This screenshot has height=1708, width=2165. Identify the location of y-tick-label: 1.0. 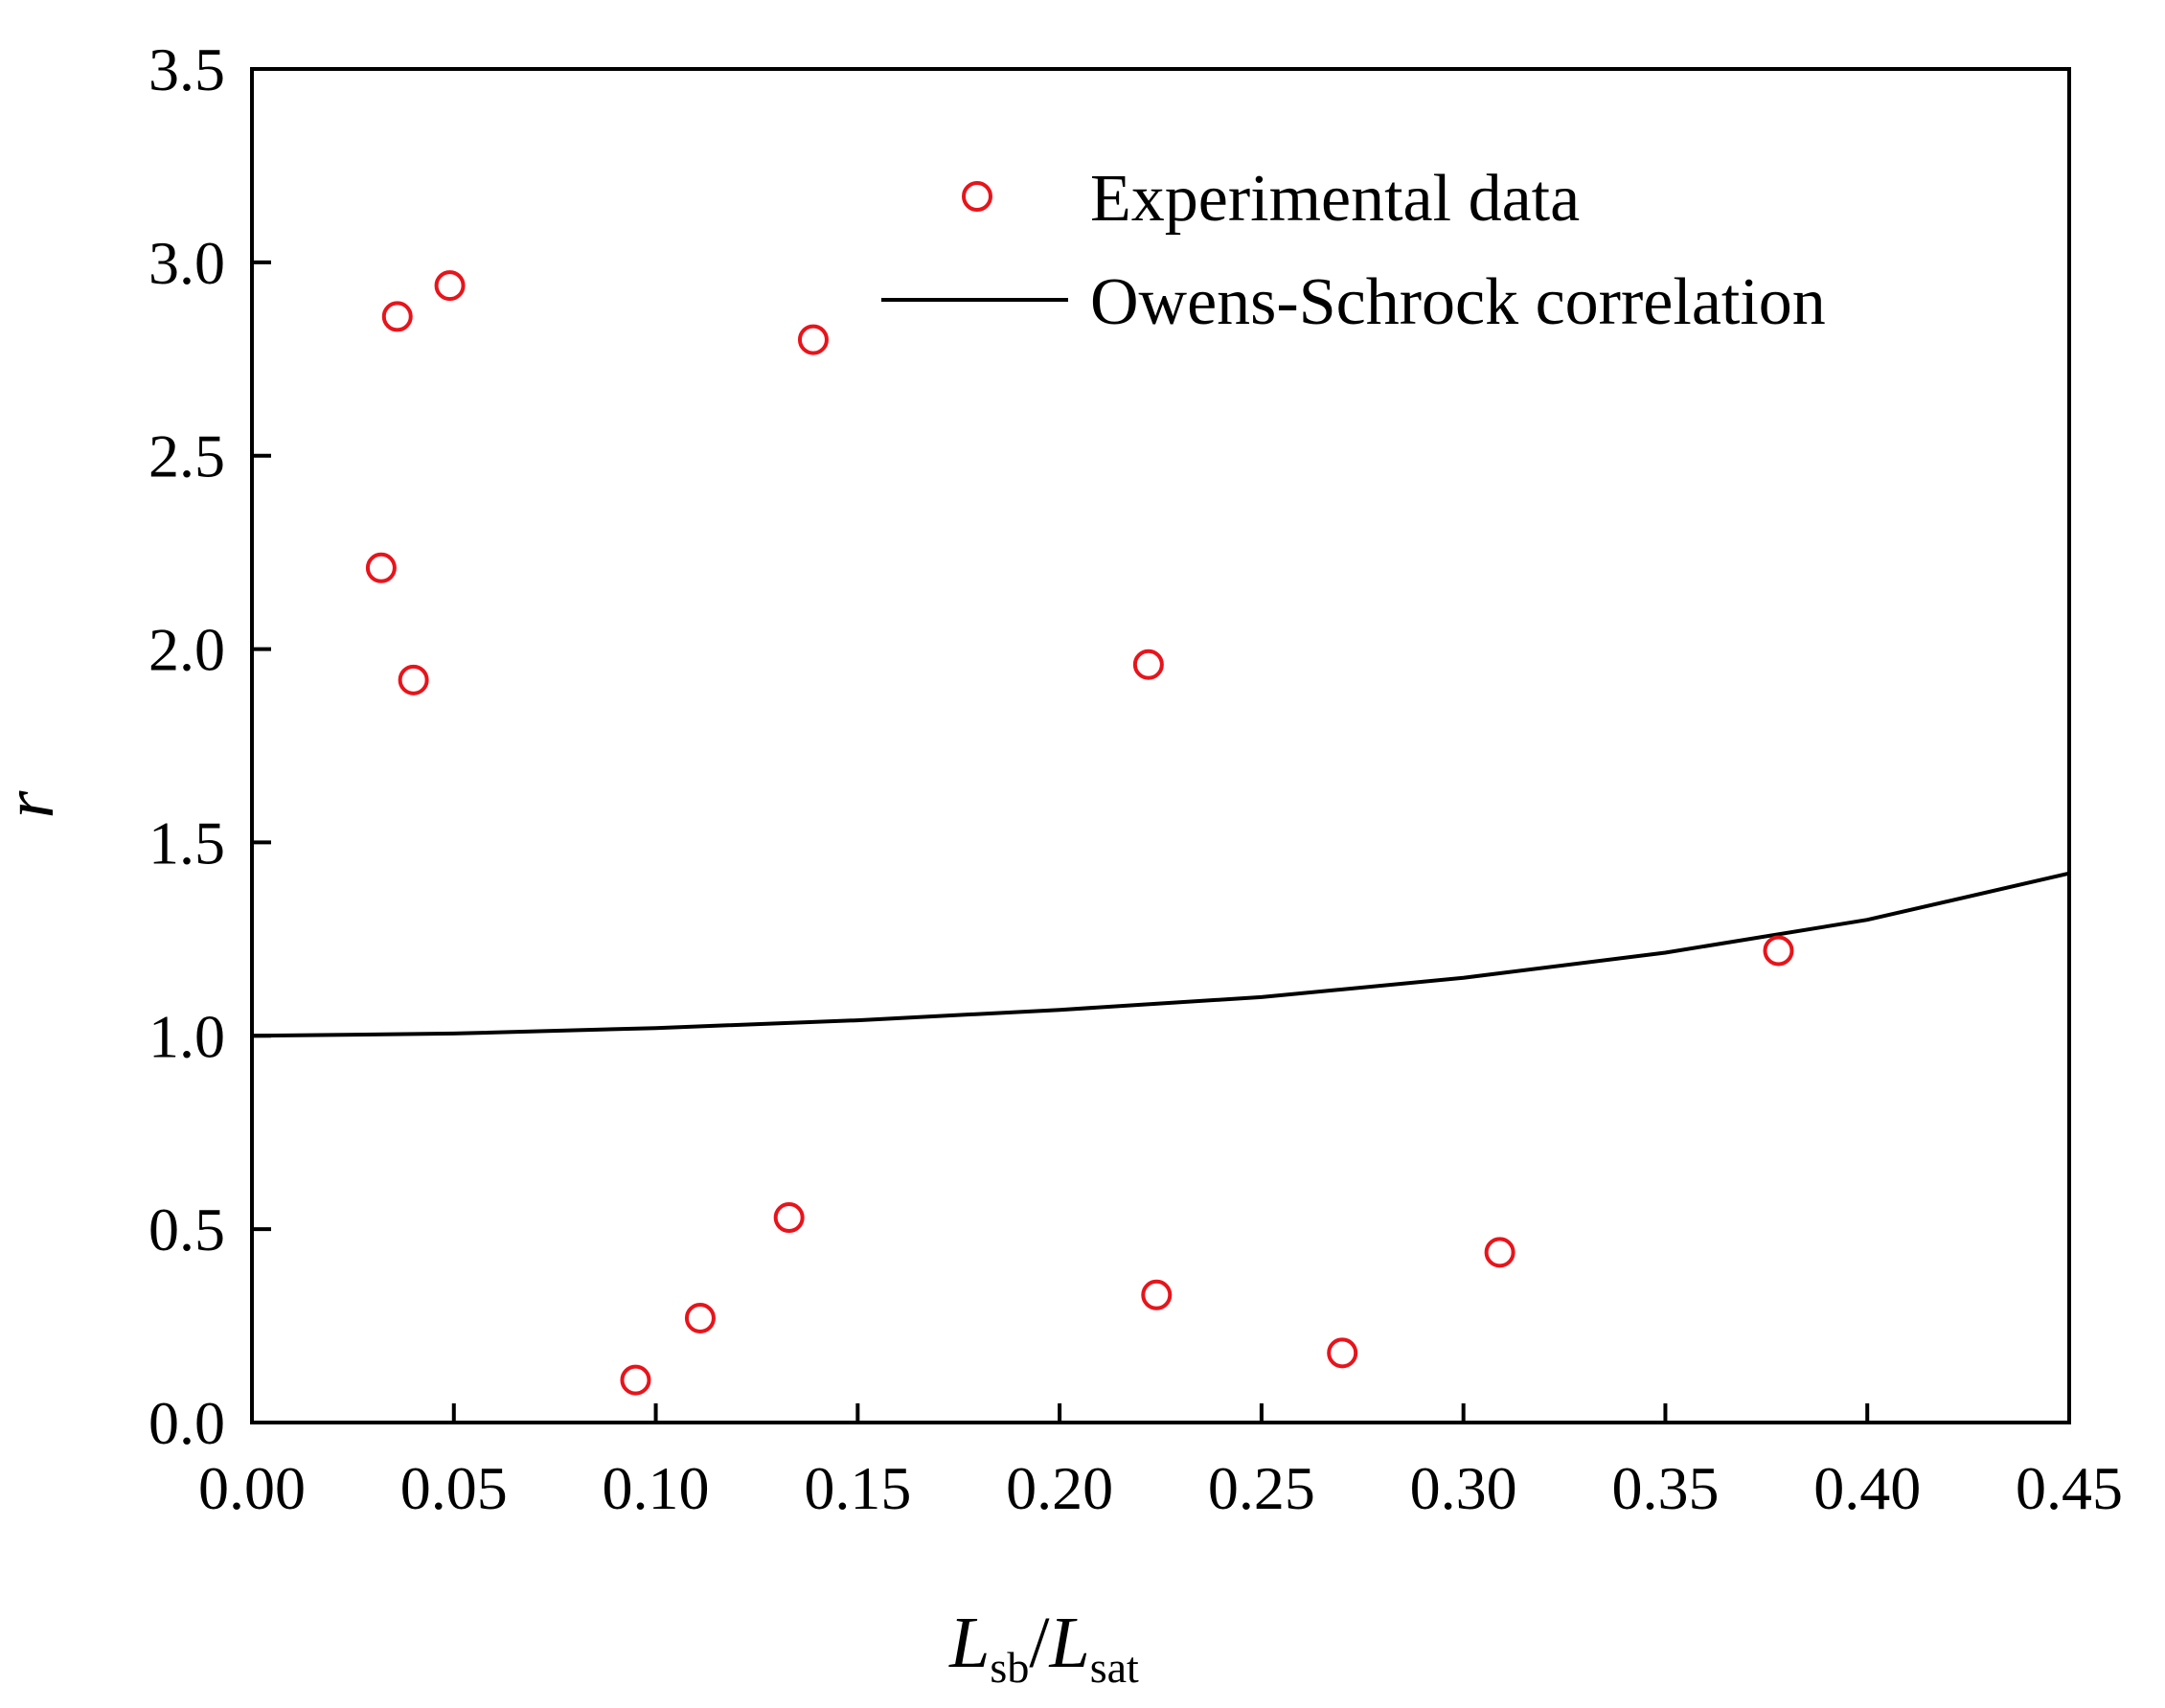
(186, 1036).